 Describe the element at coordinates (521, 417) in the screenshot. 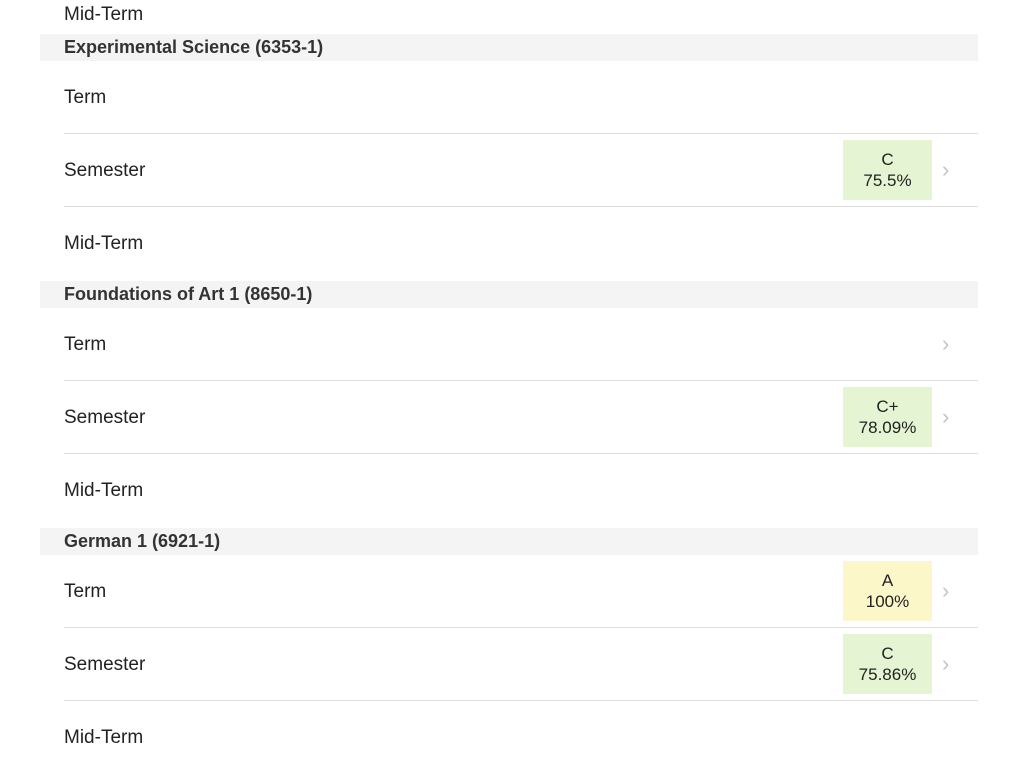

I see `grade-row-semester: Semester C+ 78.09% ›` at that location.